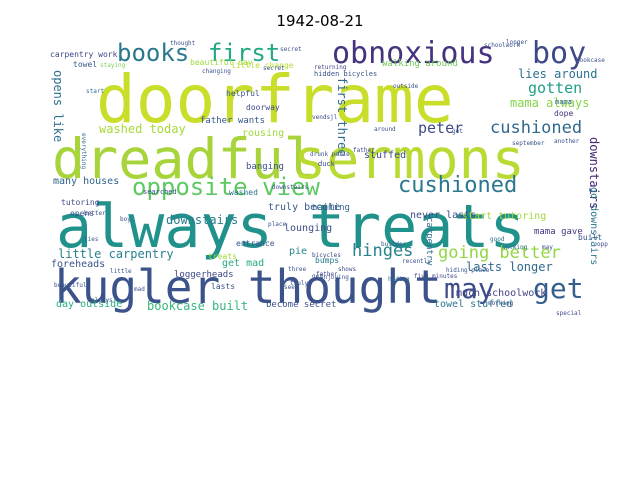 The width and height of the screenshot is (640, 480). What do you see at coordinates (243, 192) in the screenshot?
I see `word-cloud-term: washed` at bounding box center [243, 192].